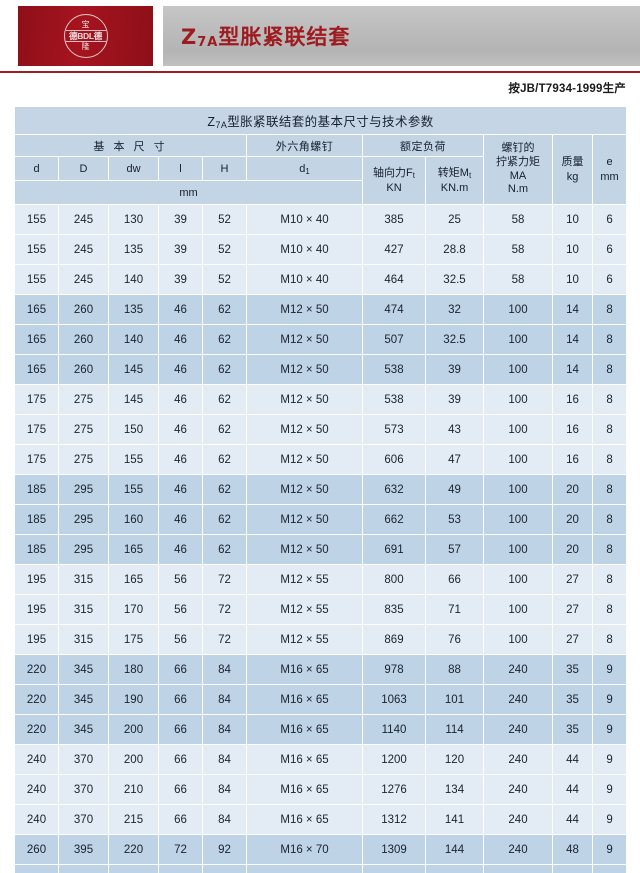 The width and height of the screenshot is (640, 873). I want to click on table-row: 185 295 155 46 62 M12 × 50 632 49 100 20 8, so click(321, 489).